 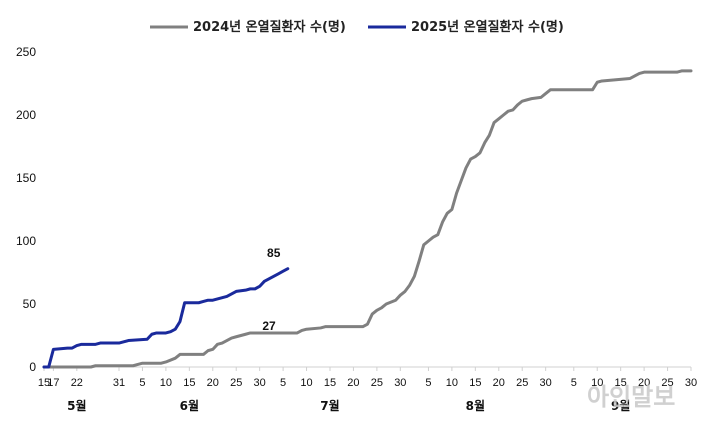 I want to click on y-tick-label: 250, so click(x=26, y=52).